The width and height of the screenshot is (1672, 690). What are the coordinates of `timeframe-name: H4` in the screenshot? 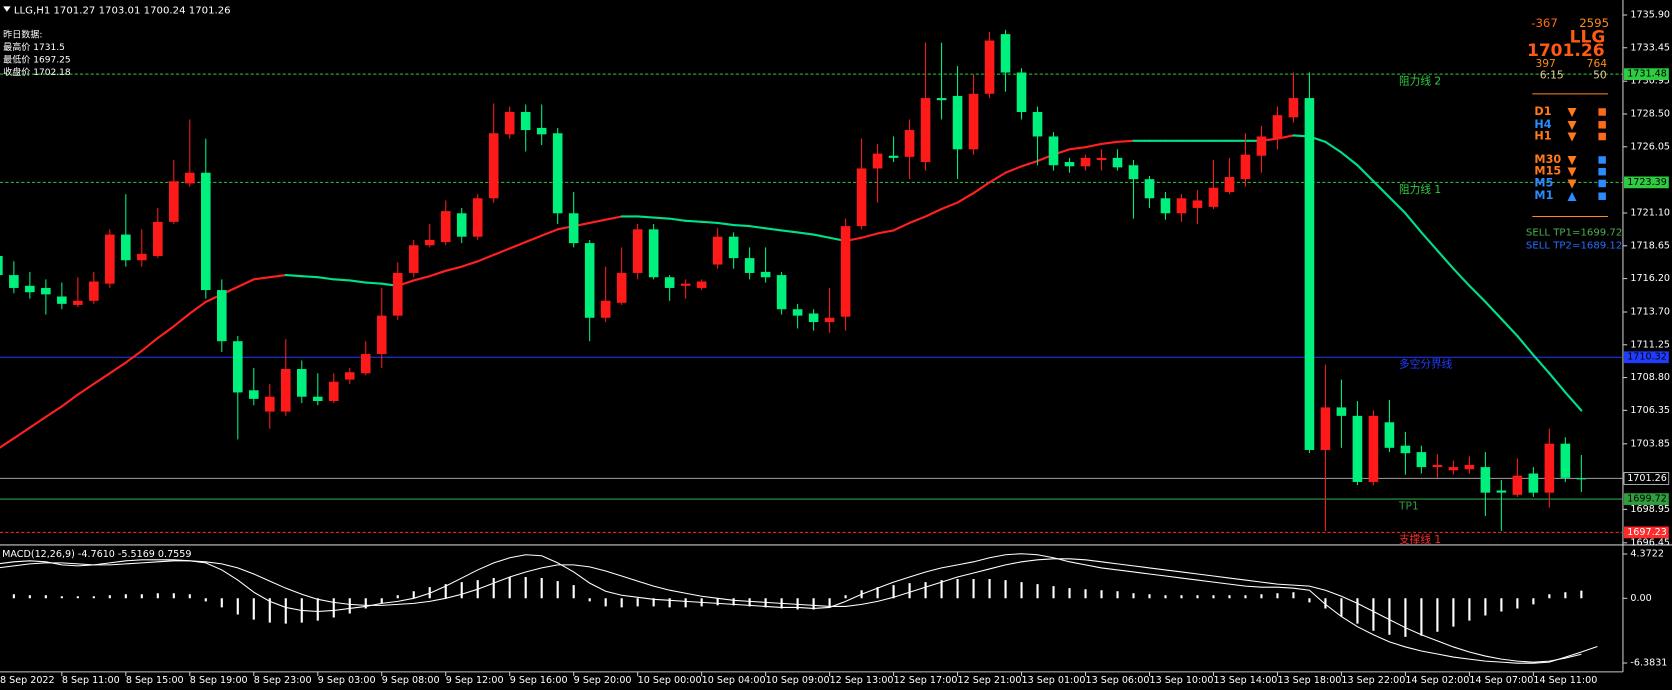 It's located at (1542, 124).